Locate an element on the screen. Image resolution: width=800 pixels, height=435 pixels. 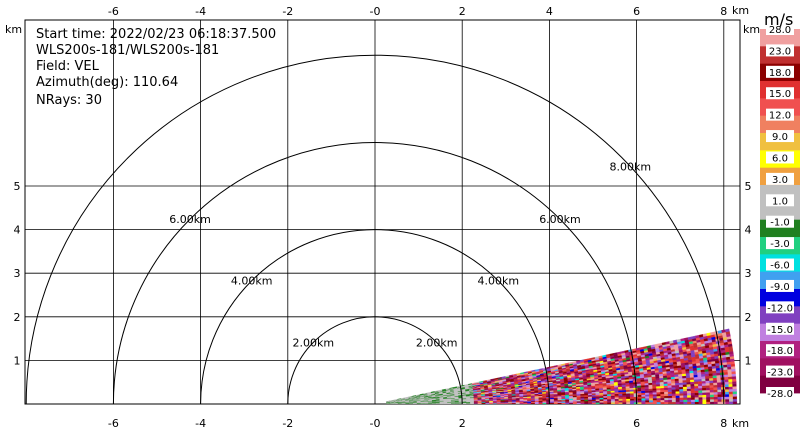
x-tick-label-bottom: 6 is located at coordinates (636, 423).